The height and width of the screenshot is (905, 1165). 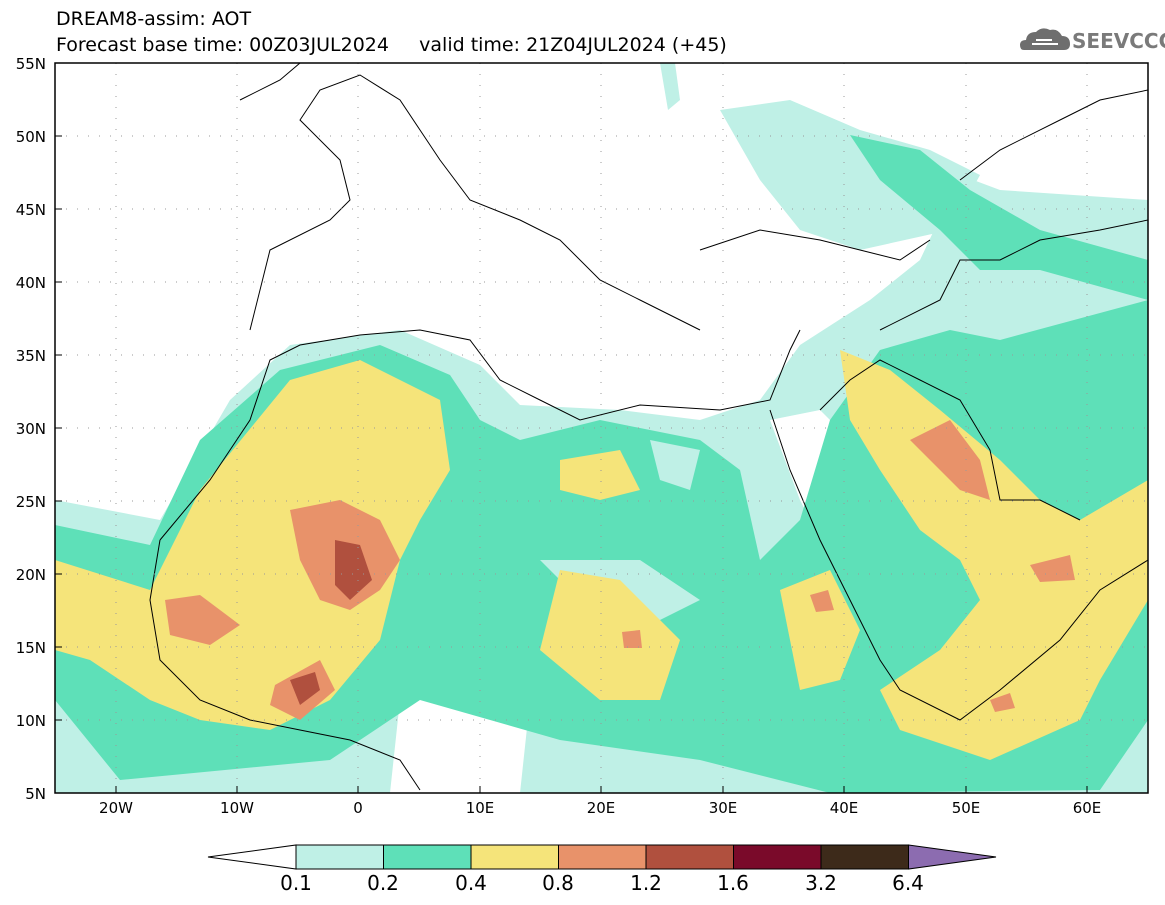 What do you see at coordinates (820, 630) in the screenshot?
I see `aot-band-0-4-eritrea` at bounding box center [820, 630].